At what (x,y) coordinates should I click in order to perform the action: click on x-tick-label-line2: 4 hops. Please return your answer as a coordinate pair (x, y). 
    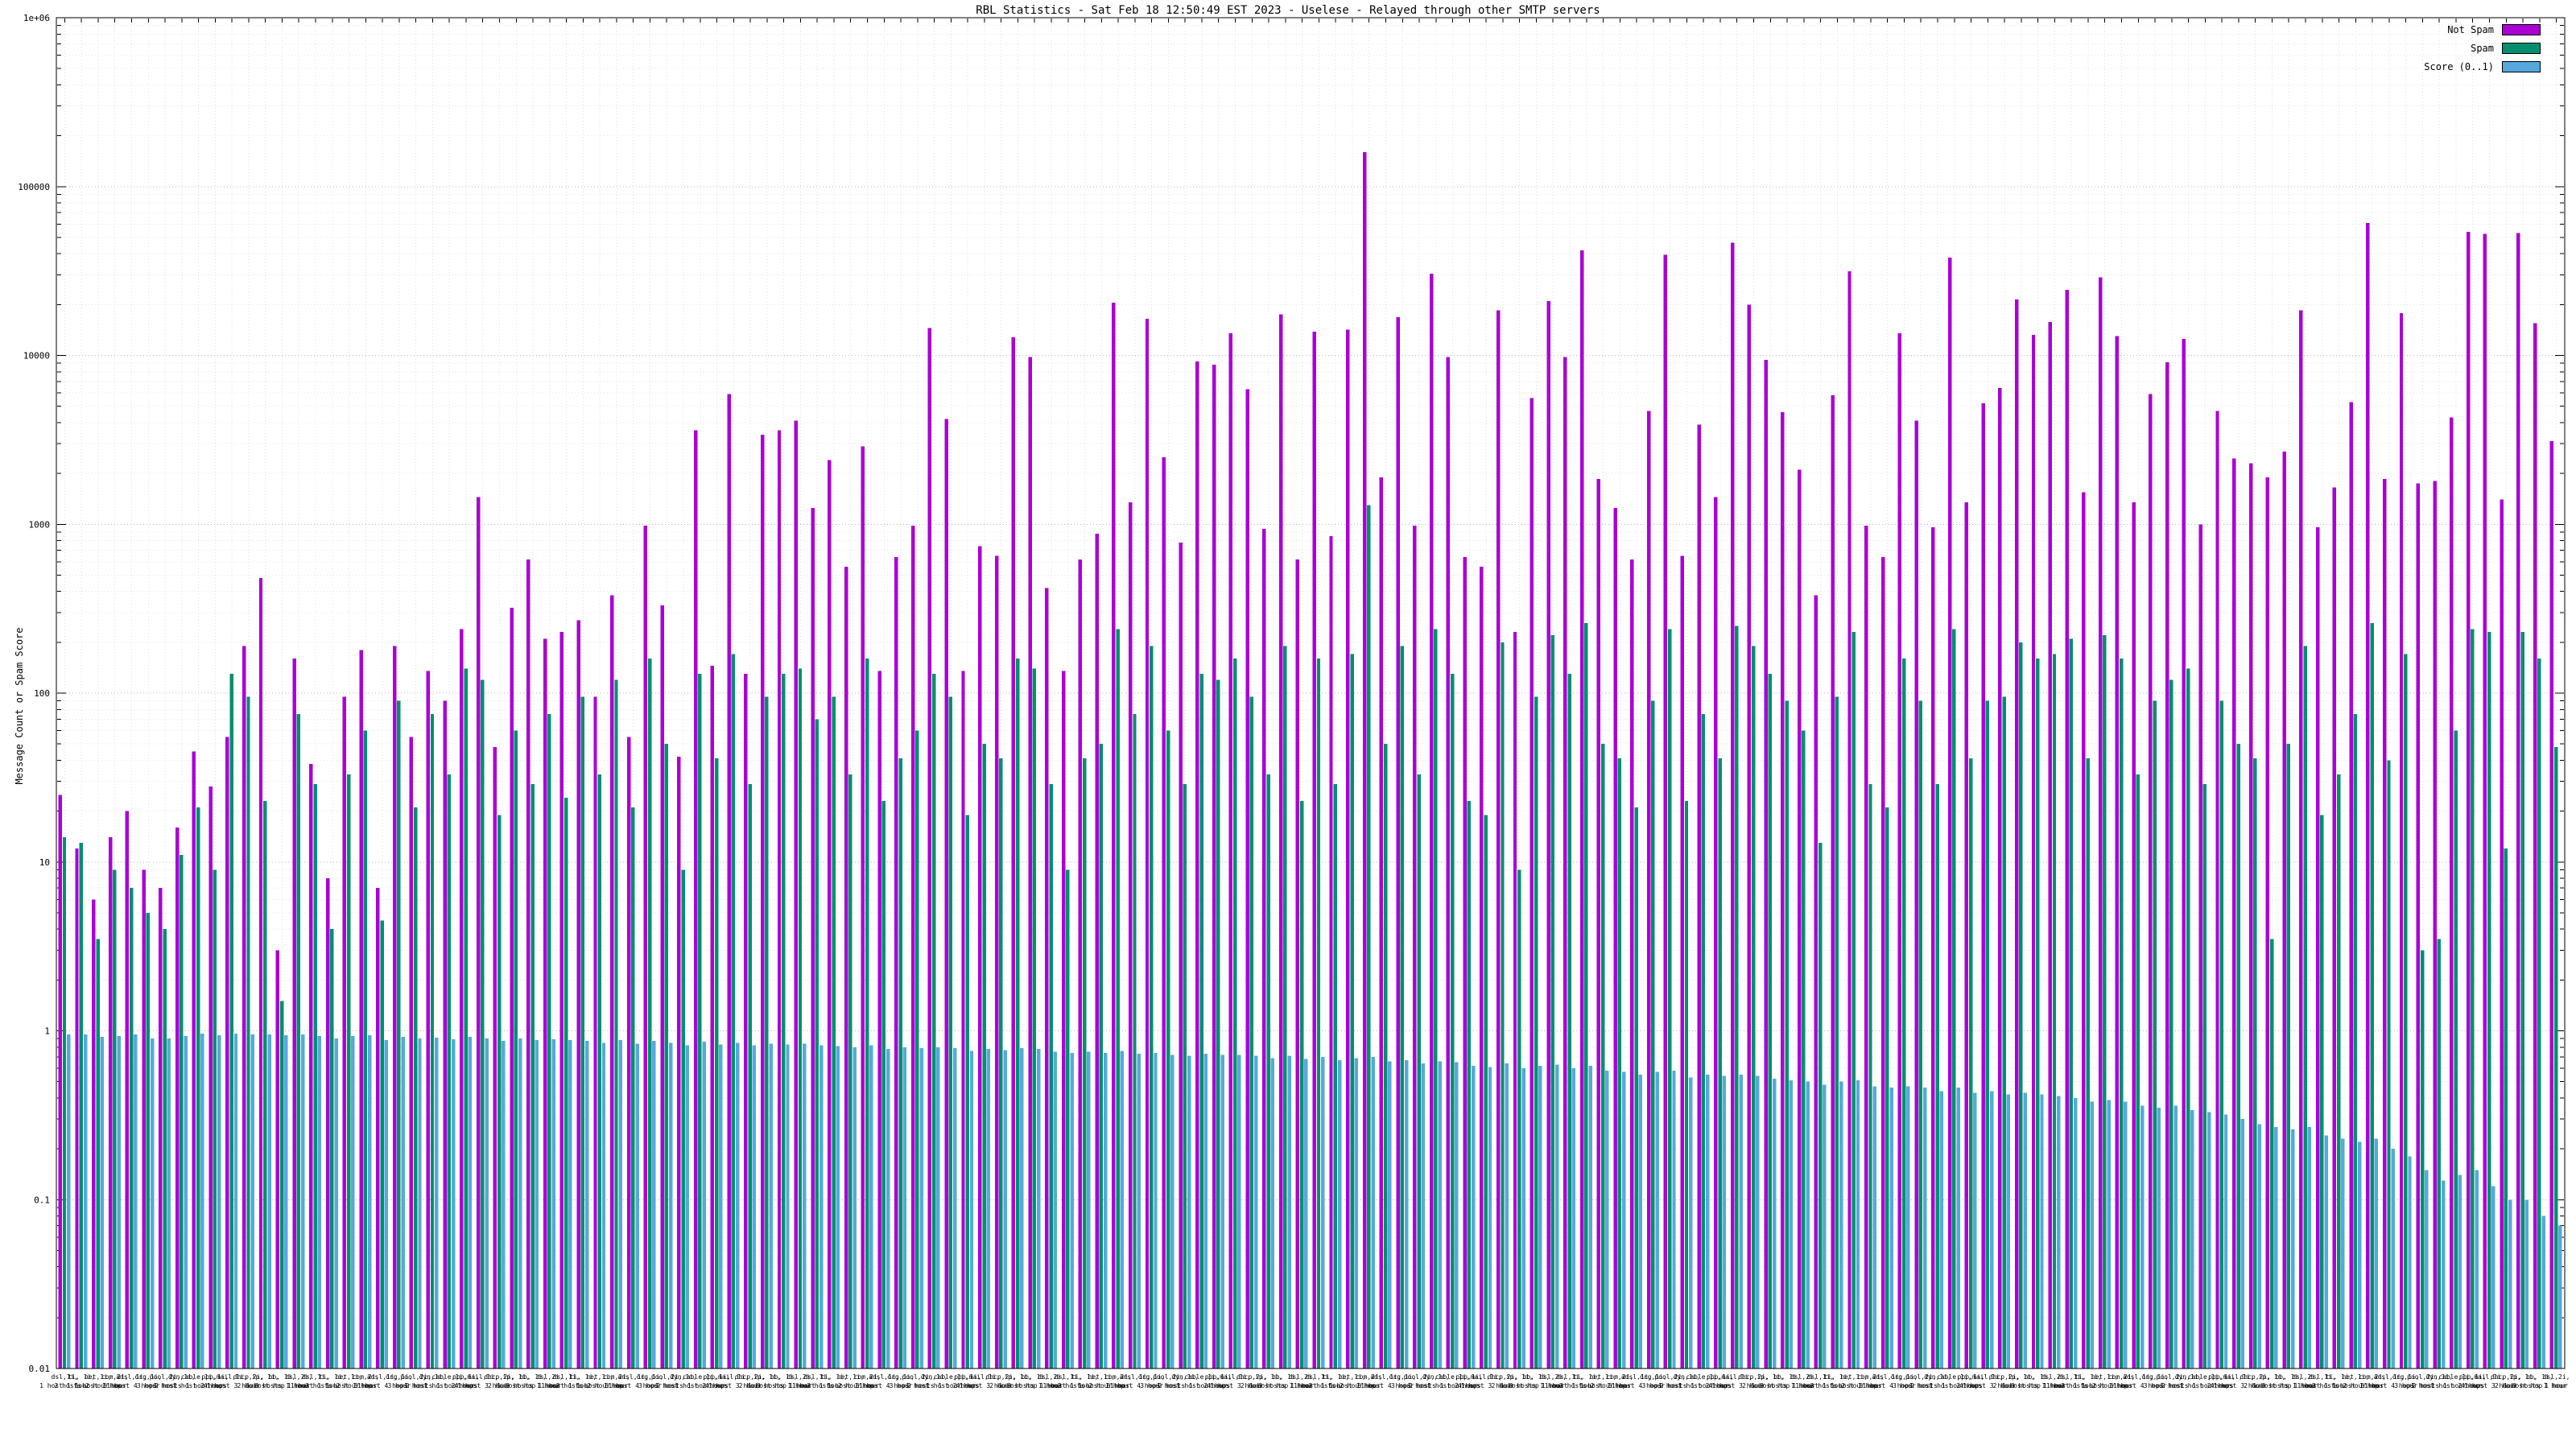
    Looking at the image, I should click on (1469, 1385).